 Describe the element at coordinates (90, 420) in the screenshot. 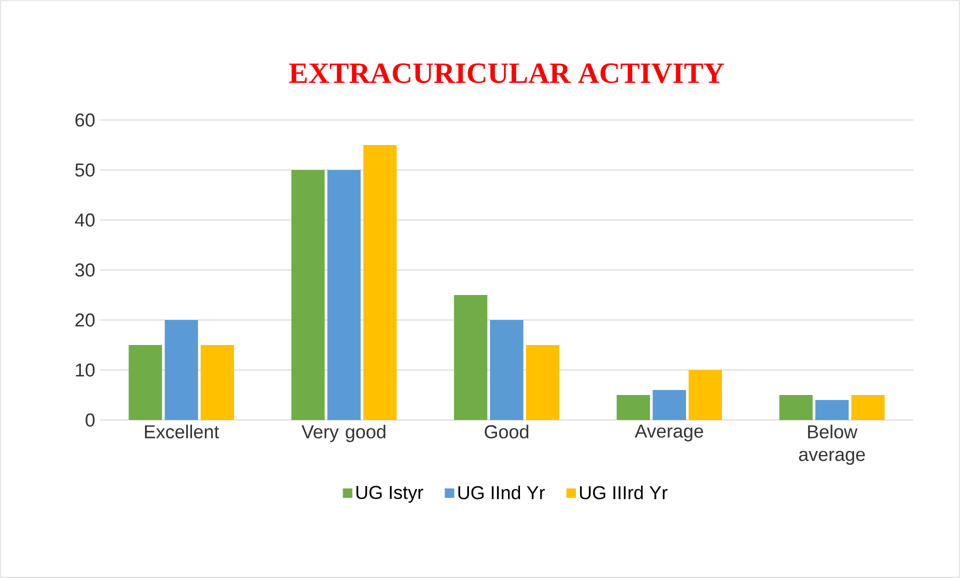

I see `y-tick-label: 0` at that location.